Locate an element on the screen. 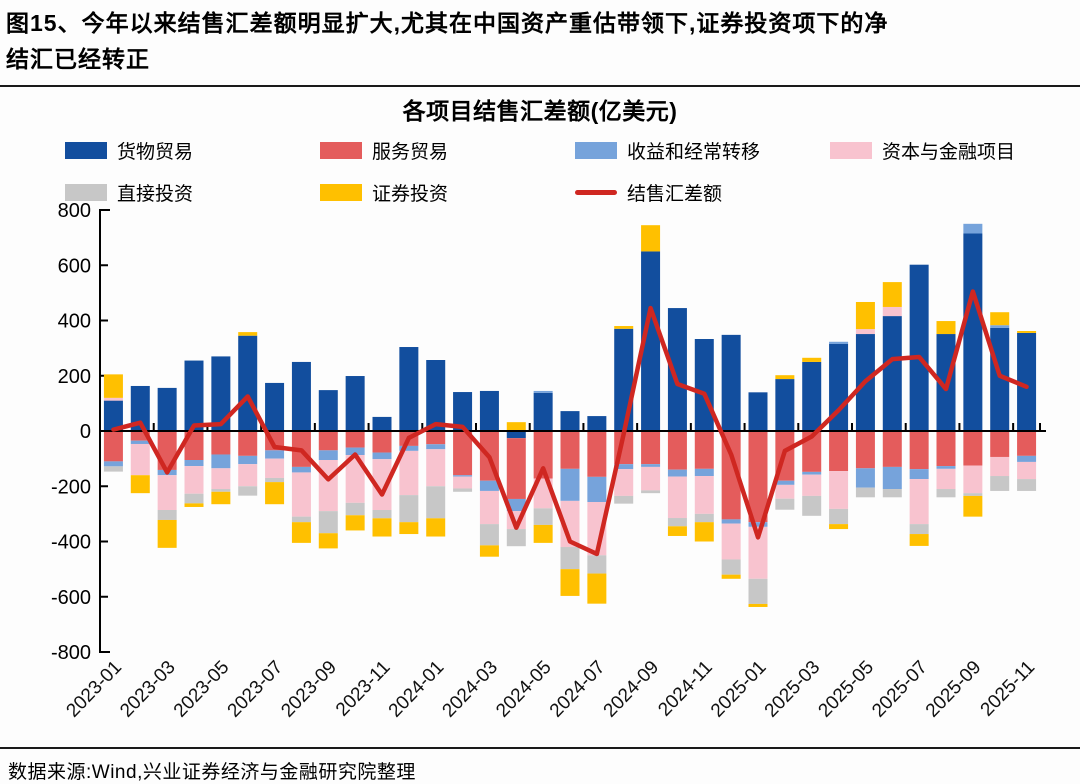  legend-label: 收益和经常转移 is located at coordinates (694, 152).